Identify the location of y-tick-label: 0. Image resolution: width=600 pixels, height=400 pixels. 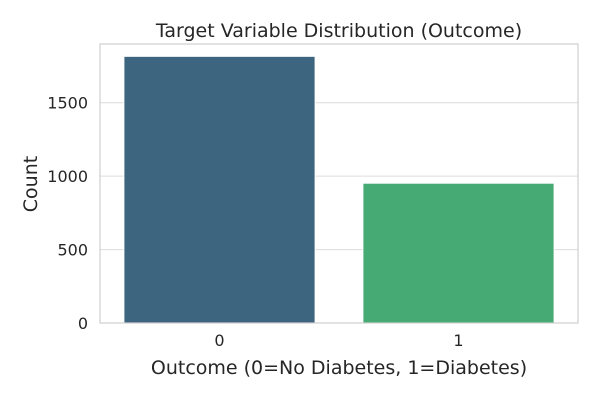
(83, 323).